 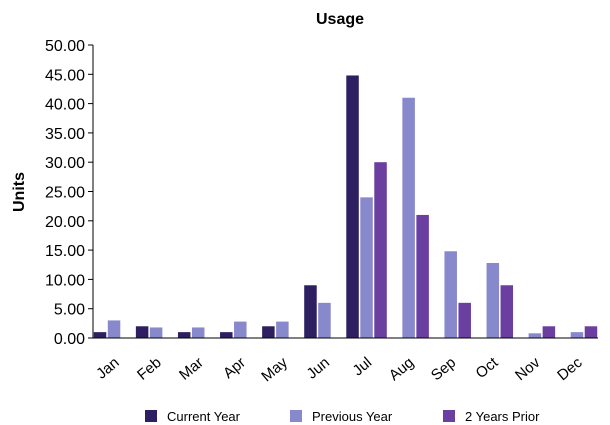 What do you see at coordinates (156, 332) in the screenshot?
I see `bar-previous-year-feb` at bounding box center [156, 332].